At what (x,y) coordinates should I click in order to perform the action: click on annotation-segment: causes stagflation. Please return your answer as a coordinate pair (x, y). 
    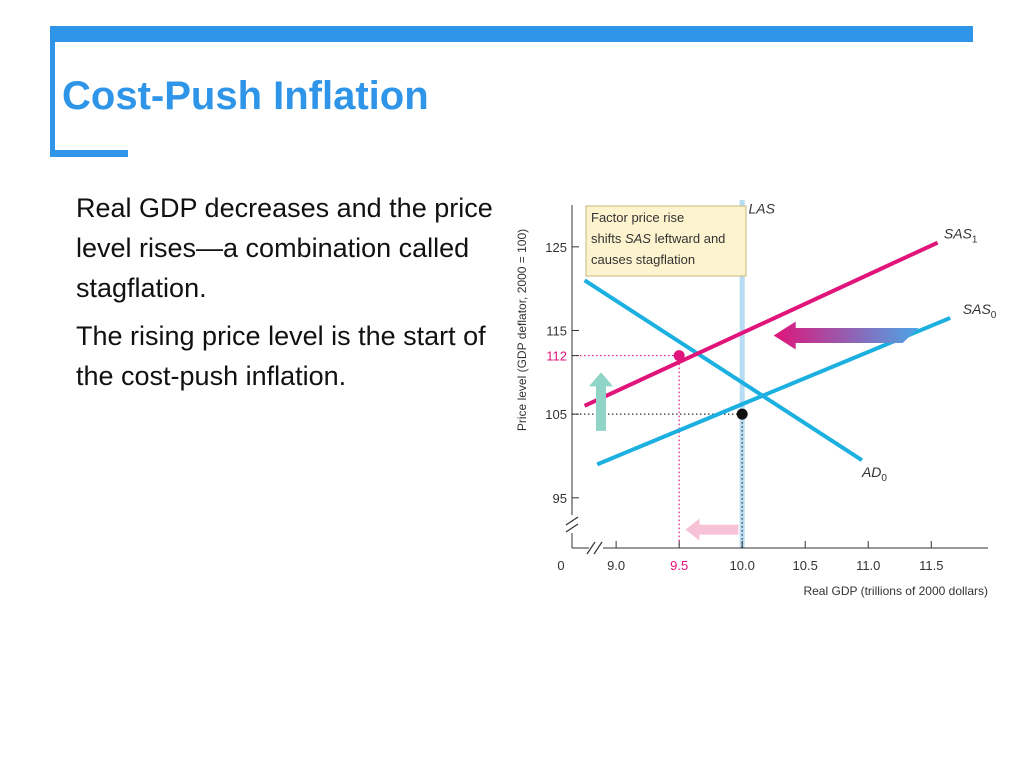
    Looking at the image, I should click on (643, 259).